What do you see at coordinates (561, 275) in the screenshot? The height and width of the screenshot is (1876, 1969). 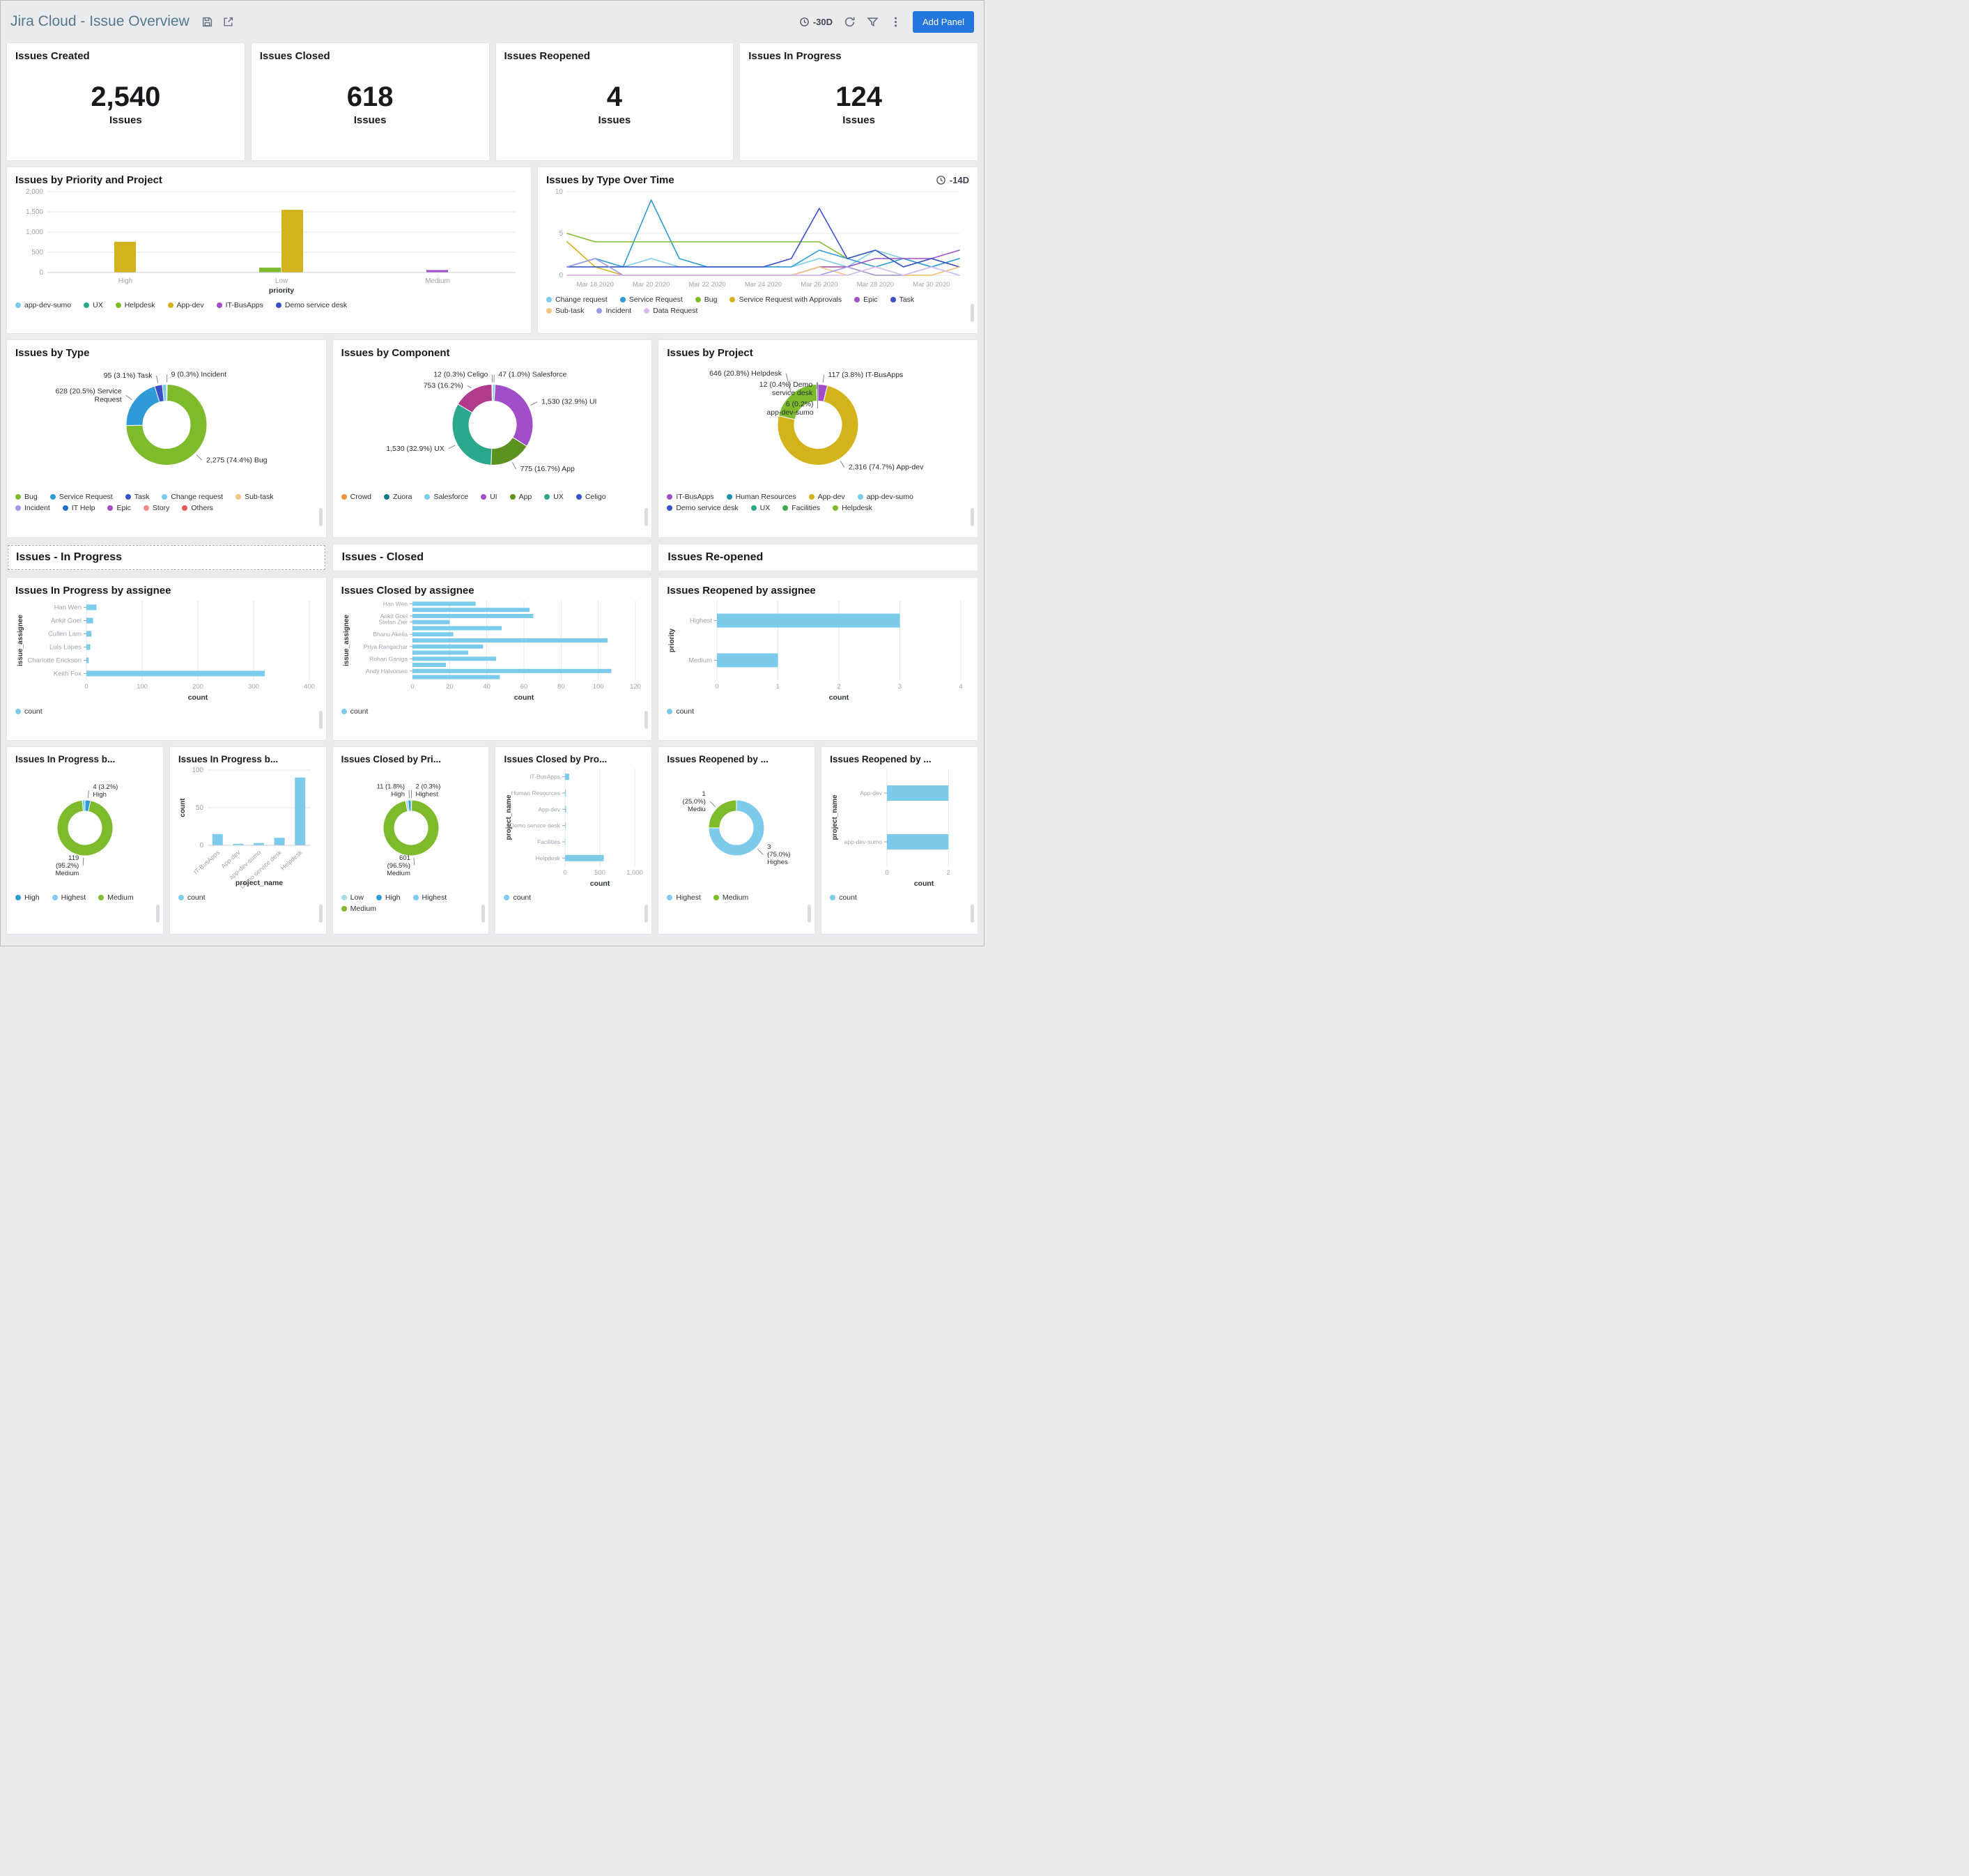 I see `svg-text: 0` at bounding box center [561, 275].